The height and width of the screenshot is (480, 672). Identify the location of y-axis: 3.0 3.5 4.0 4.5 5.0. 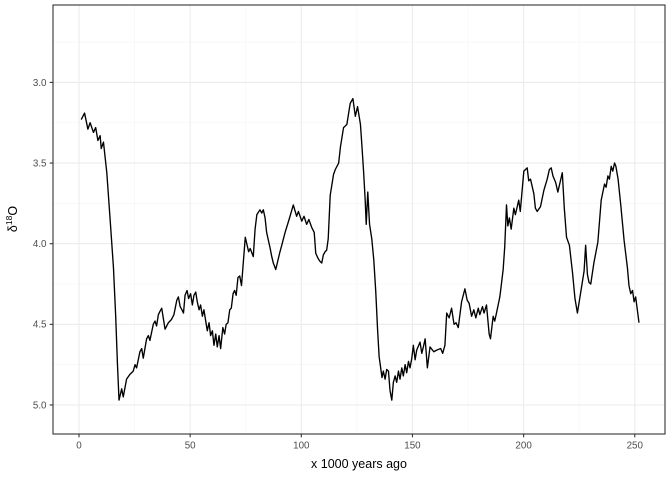
(43, 244).